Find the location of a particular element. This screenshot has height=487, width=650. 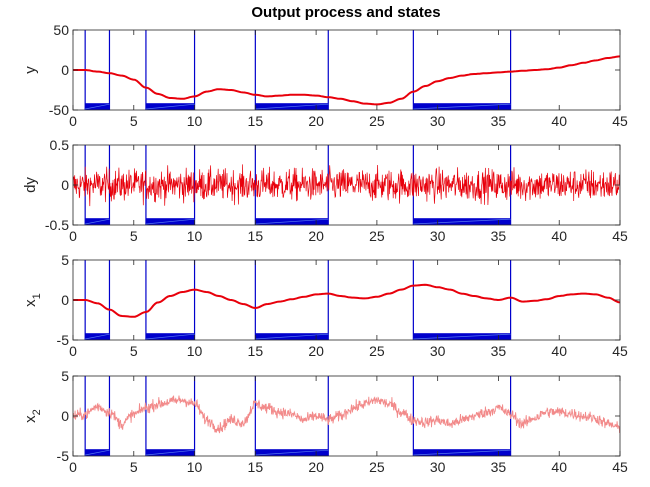

y-tick-label: 0.5 is located at coordinates (60, 145).